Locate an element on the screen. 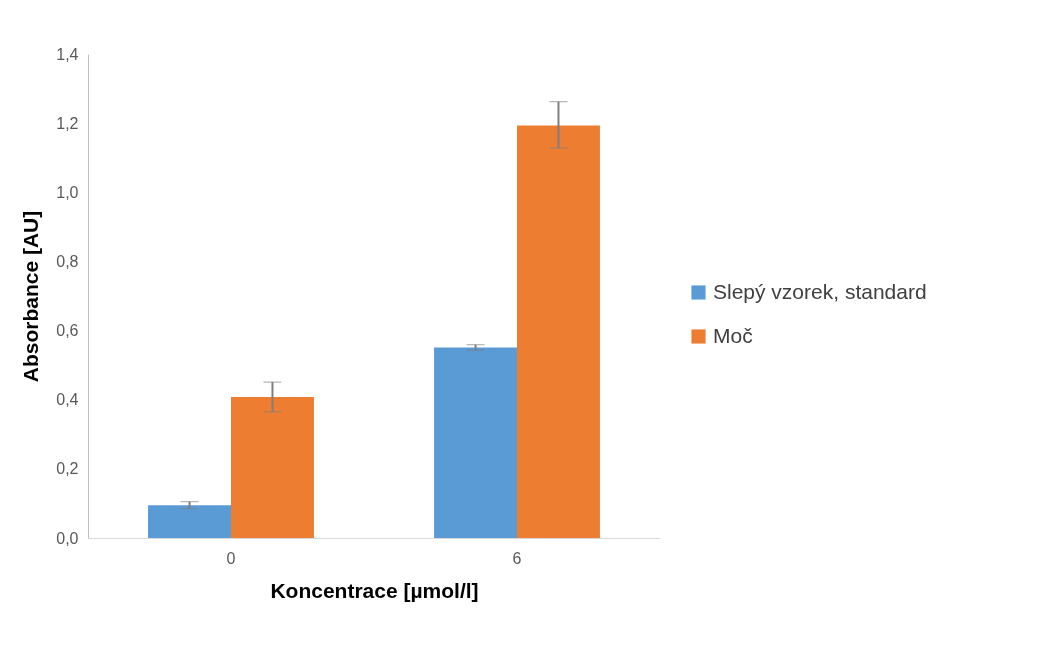 This screenshot has width=1059, height=646. y-tick-label: 0,0 is located at coordinates (67, 538).